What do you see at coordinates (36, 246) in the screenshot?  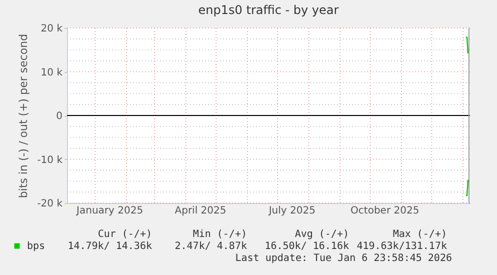 I see `legend-label: bps` at bounding box center [36, 246].